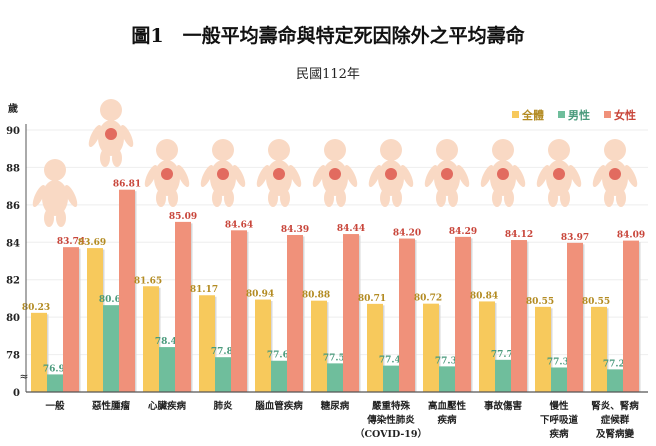  What do you see at coordinates (615, 420) in the screenshot?
I see `x-tick-label: 症候群` at bounding box center [615, 420].